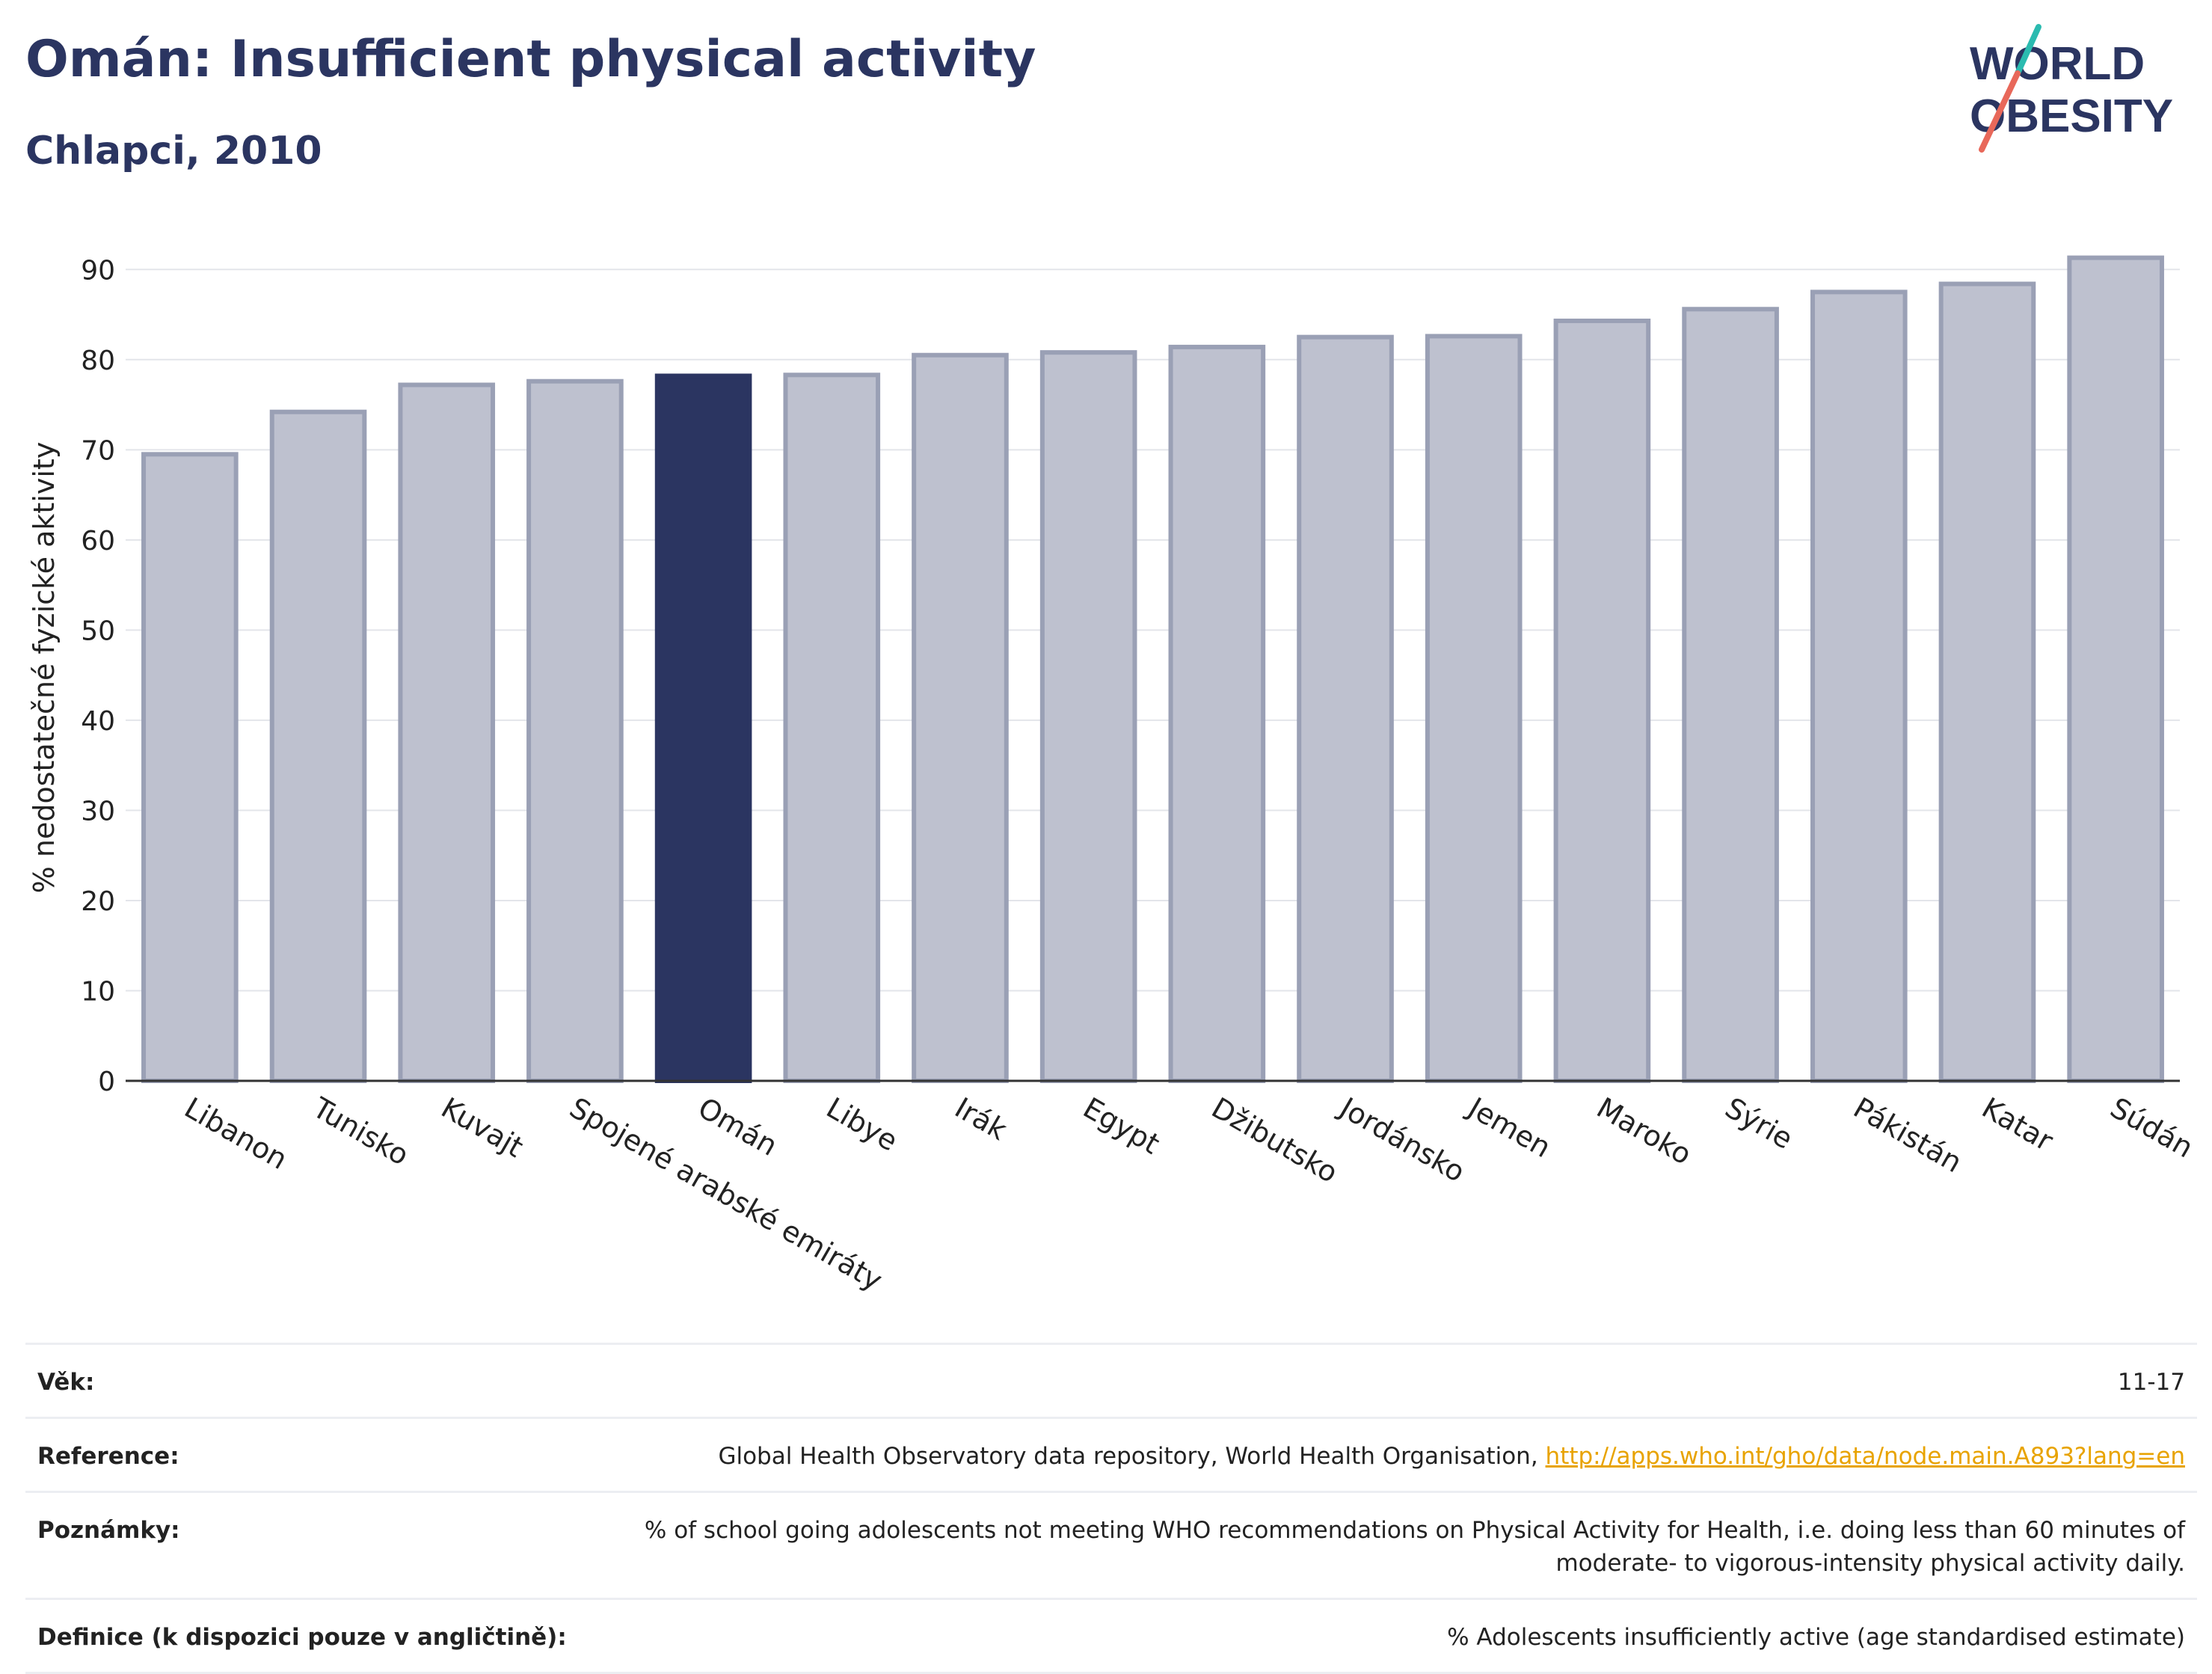  Describe the element at coordinates (530, 60) in the screenshot. I see `page-title: Omán: Insufficient physical activity` at that location.